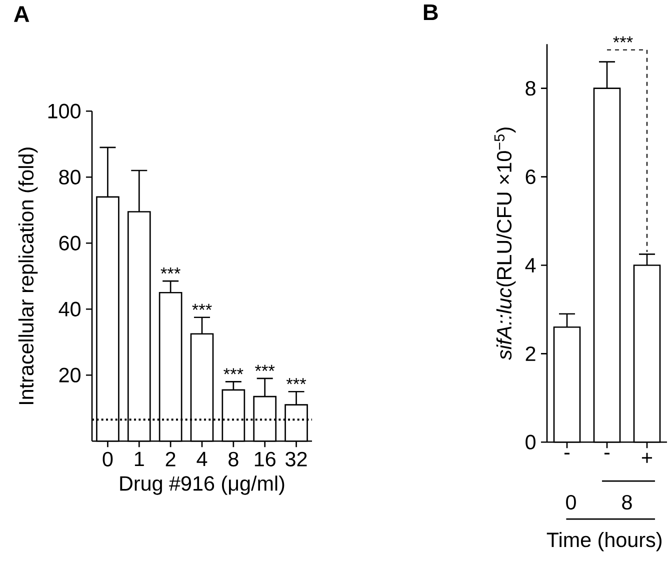 The image size is (669, 561). I want to click on y-tick-label: 20, so click(69, 375).